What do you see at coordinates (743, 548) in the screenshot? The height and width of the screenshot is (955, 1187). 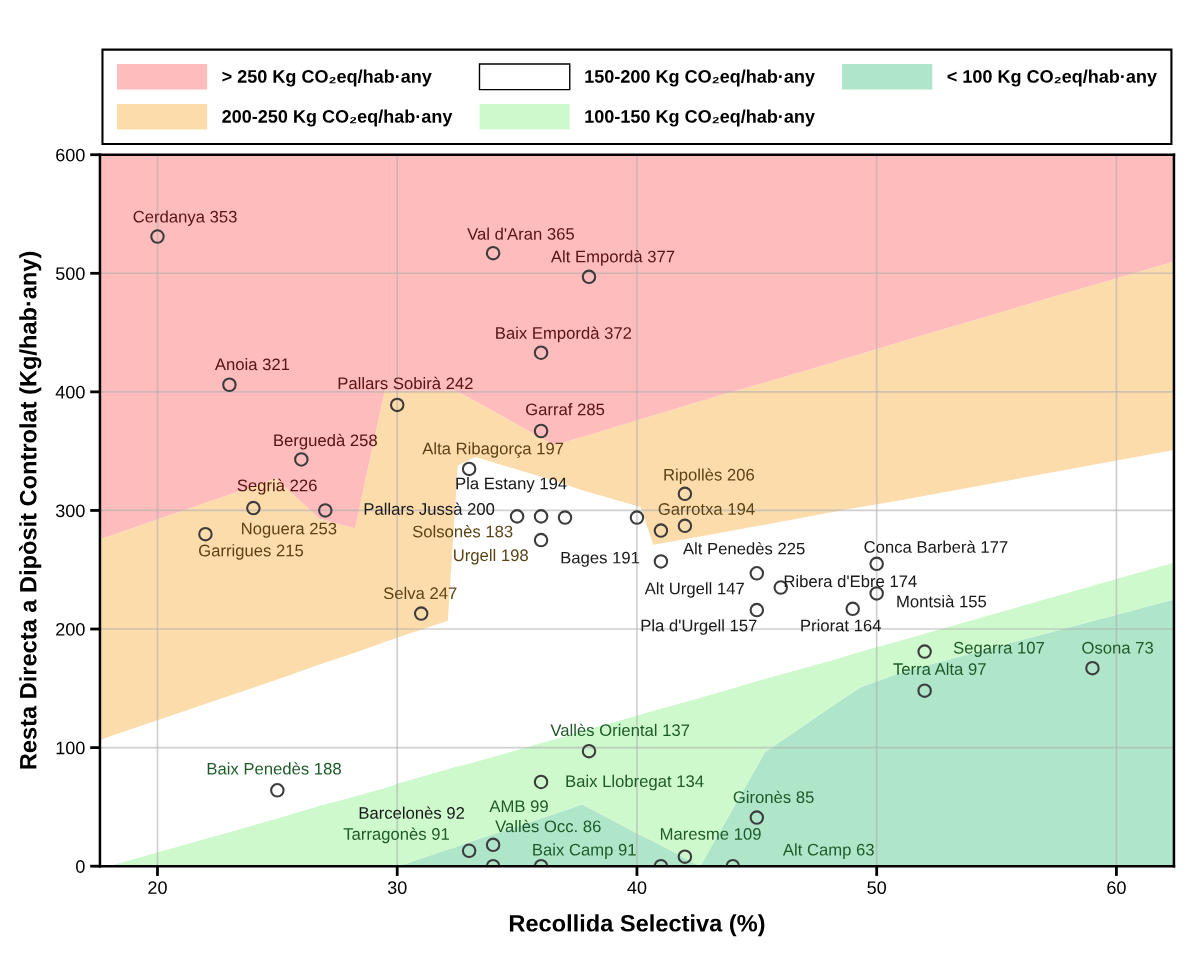 I see `annotation: Alt Penedès 225` at bounding box center [743, 548].